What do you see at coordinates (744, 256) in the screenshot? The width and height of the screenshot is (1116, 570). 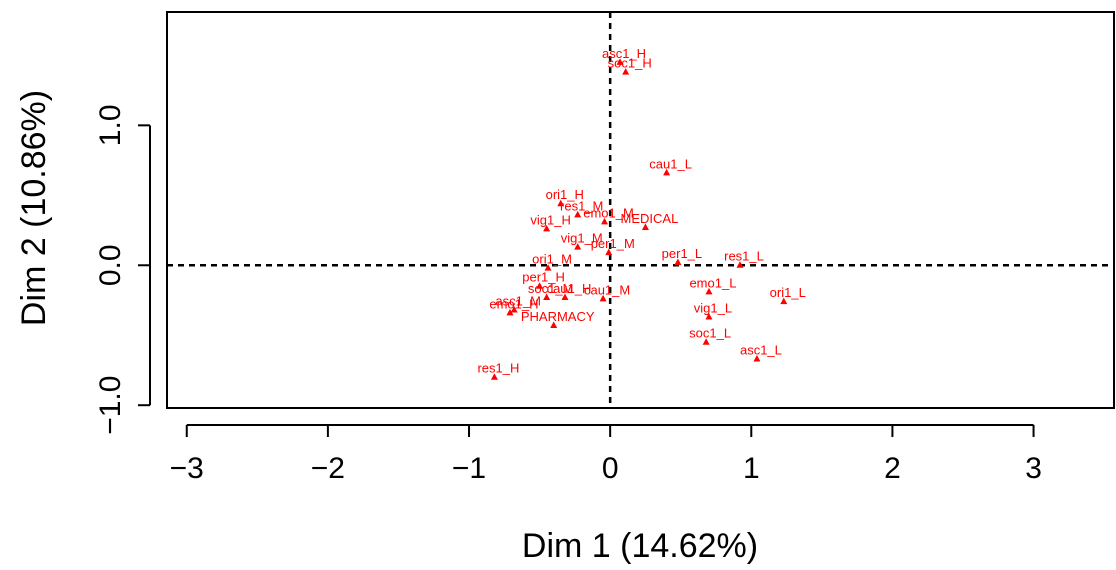 I see `point-label: res1_L` at bounding box center [744, 256].